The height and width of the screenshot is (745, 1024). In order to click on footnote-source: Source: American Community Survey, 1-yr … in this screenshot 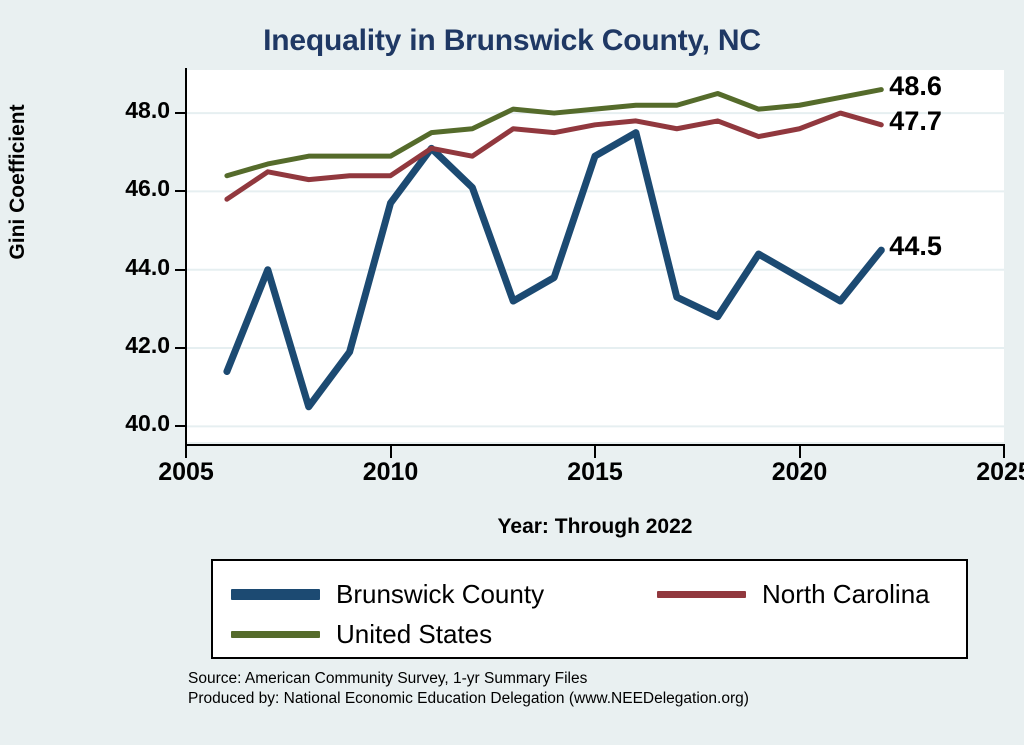, I will do `click(388, 678)`.